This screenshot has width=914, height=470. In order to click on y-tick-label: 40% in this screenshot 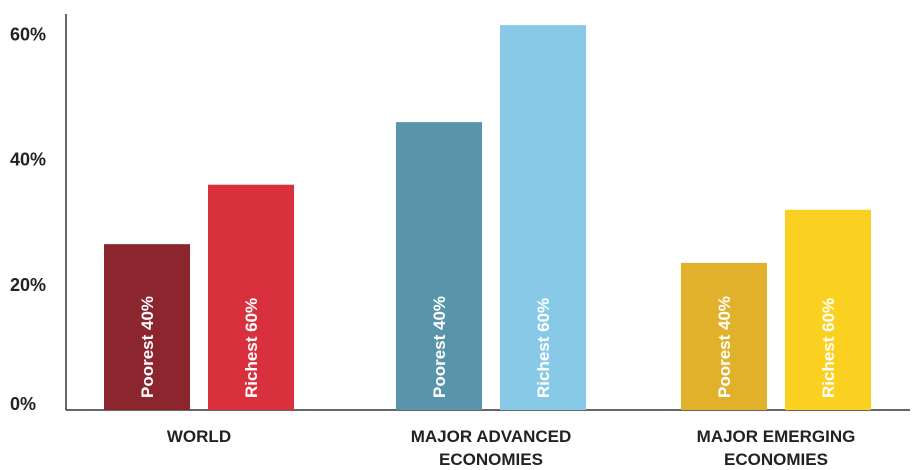, I will do `click(28, 160)`.